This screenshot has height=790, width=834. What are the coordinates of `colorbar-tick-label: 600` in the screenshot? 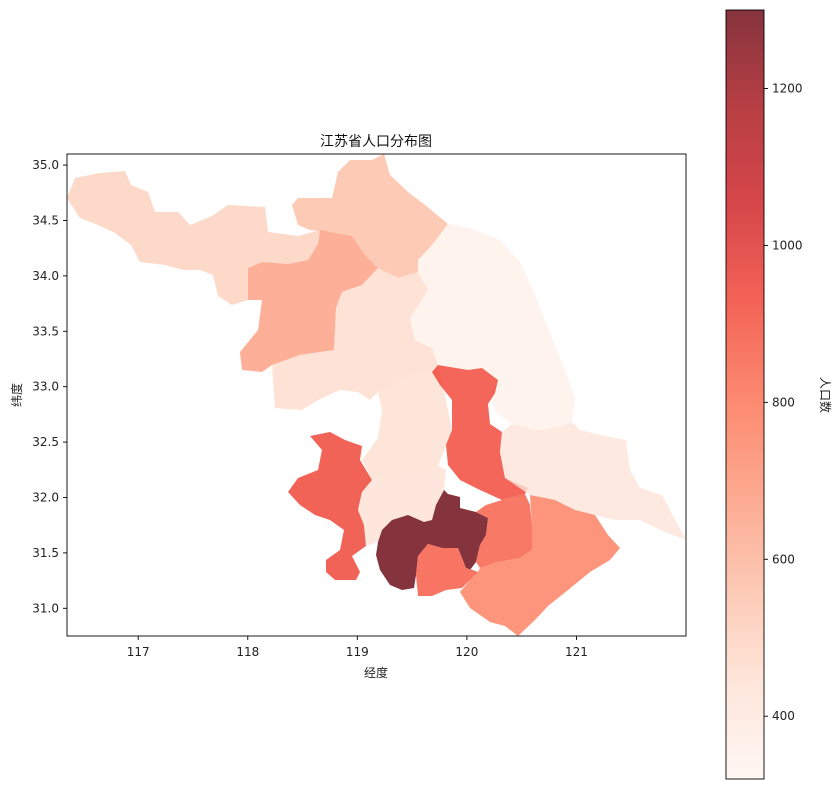 It's located at (783, 559).